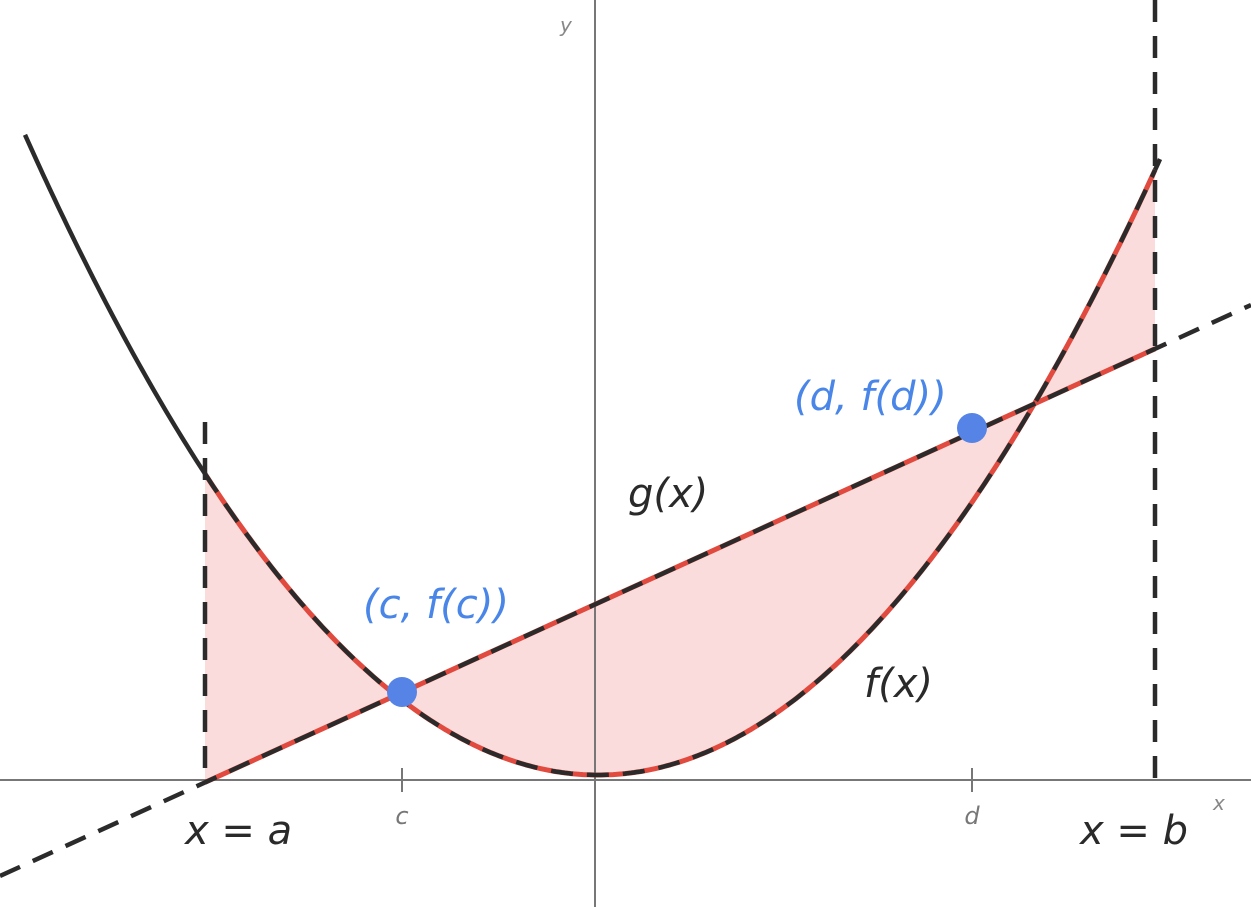 The image size is (1251, 907). Describe the element at coordinates (972, 816) in the screenshot. I see `tick-label-d: d` at that location.